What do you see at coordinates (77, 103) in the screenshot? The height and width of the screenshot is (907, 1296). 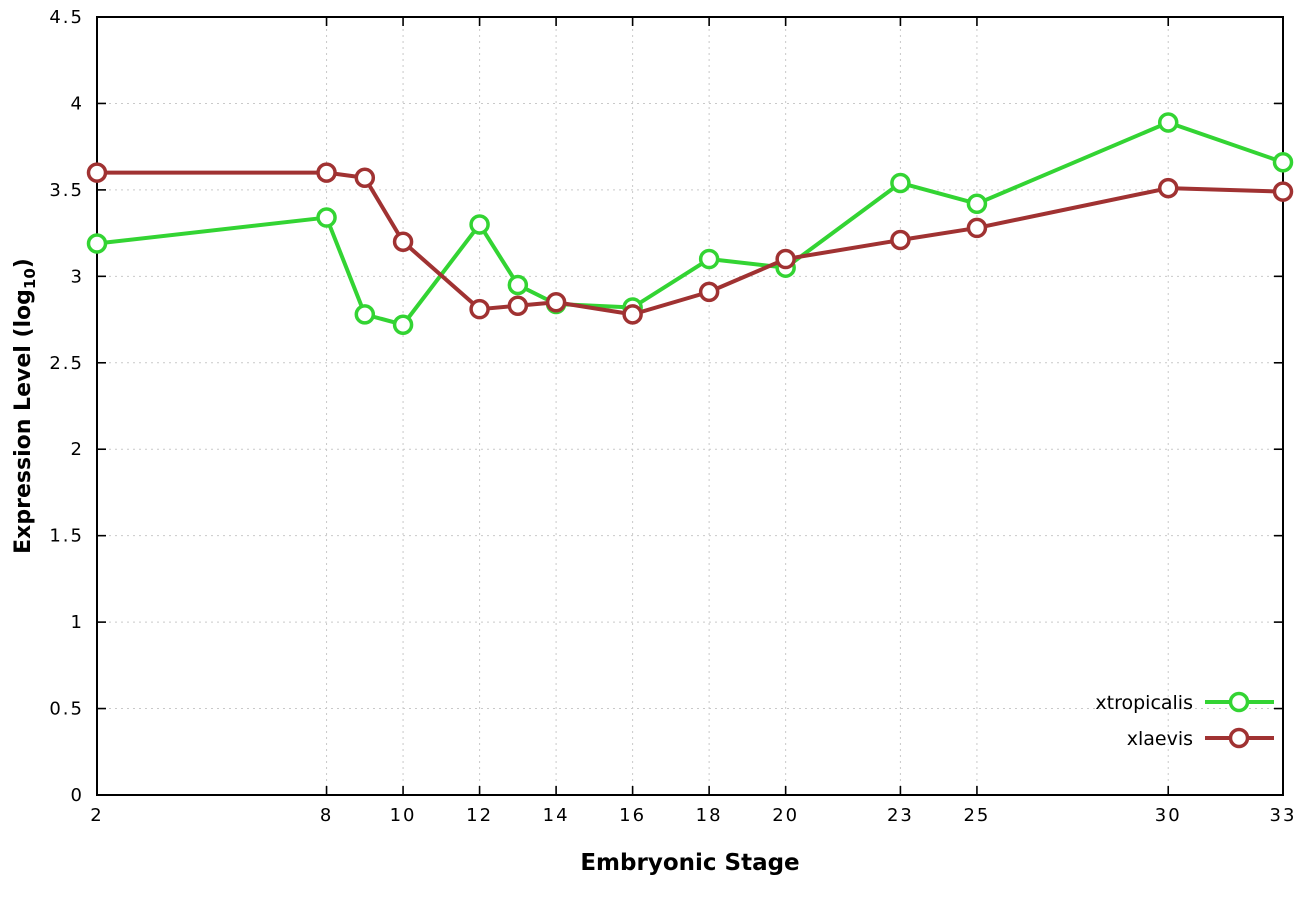 I see `y-tick-label: 4` at bounding box center [77, 103].